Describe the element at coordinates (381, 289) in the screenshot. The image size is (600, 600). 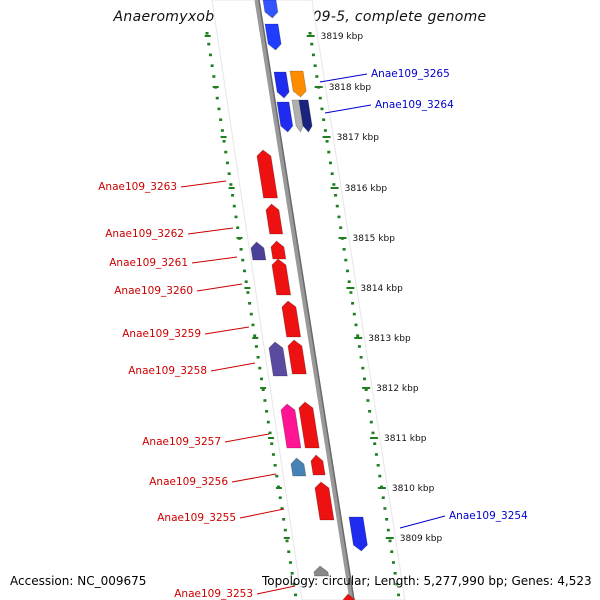
I see `ruler-tick-label: 3814 kbp` at that location.